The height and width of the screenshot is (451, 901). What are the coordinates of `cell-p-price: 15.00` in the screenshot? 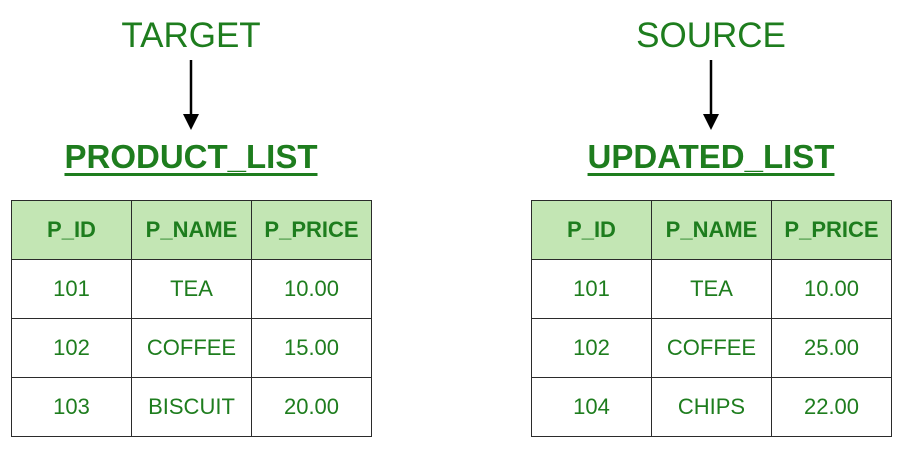 It's located at (311, 348).